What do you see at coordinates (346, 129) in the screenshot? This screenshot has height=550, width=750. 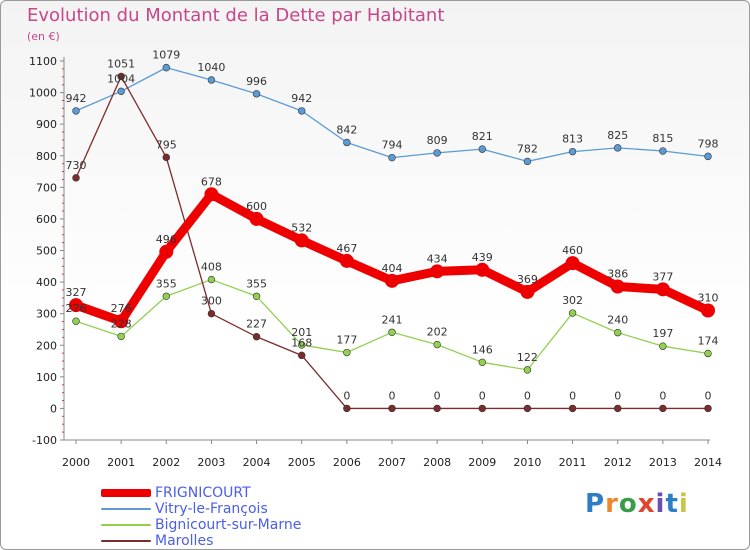 I see `data-label: 842` at bounding box center [346, 129].